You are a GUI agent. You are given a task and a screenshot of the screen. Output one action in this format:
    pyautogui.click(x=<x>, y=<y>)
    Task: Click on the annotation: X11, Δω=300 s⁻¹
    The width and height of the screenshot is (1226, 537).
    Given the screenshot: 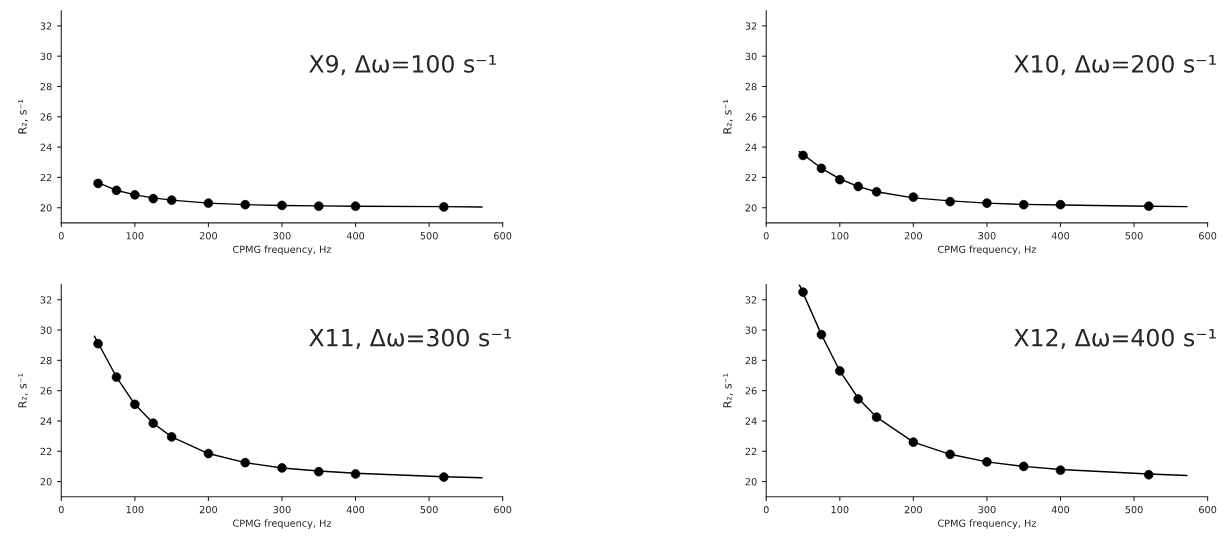 What is the action you would take?
    pyautogui.click(x=410, y=339)
    